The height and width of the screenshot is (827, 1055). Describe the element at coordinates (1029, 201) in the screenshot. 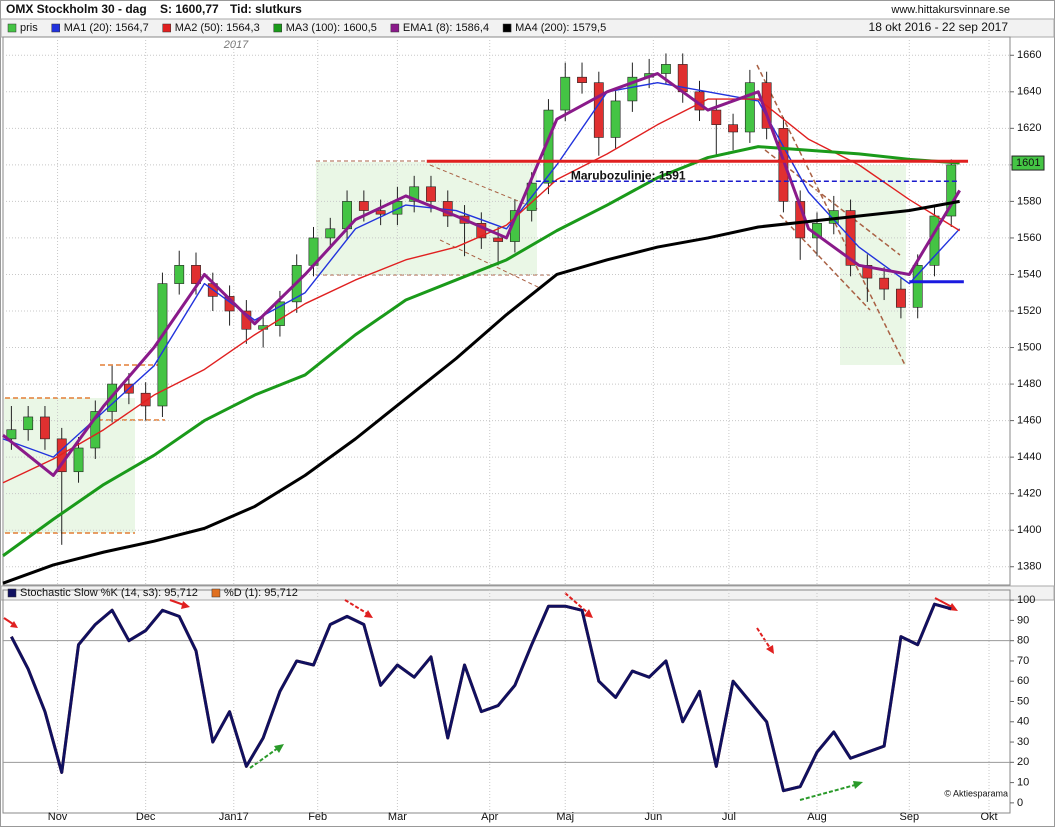

I see `y-tick-label: 1580` at that location.